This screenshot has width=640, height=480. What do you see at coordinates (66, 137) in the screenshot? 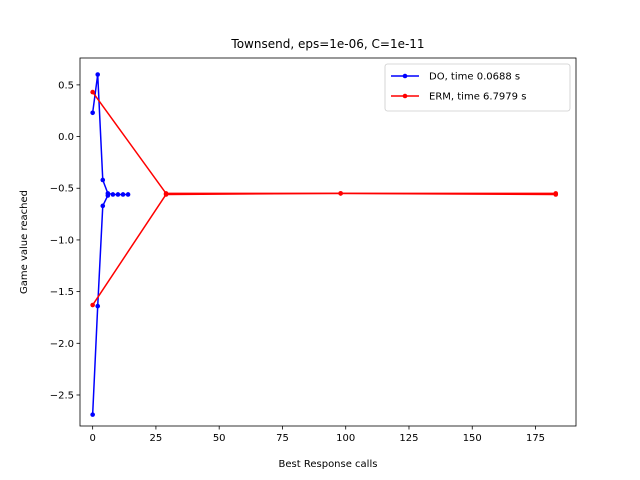
I see `y-tick-label: 0.0` at bounding box center [66, 137].